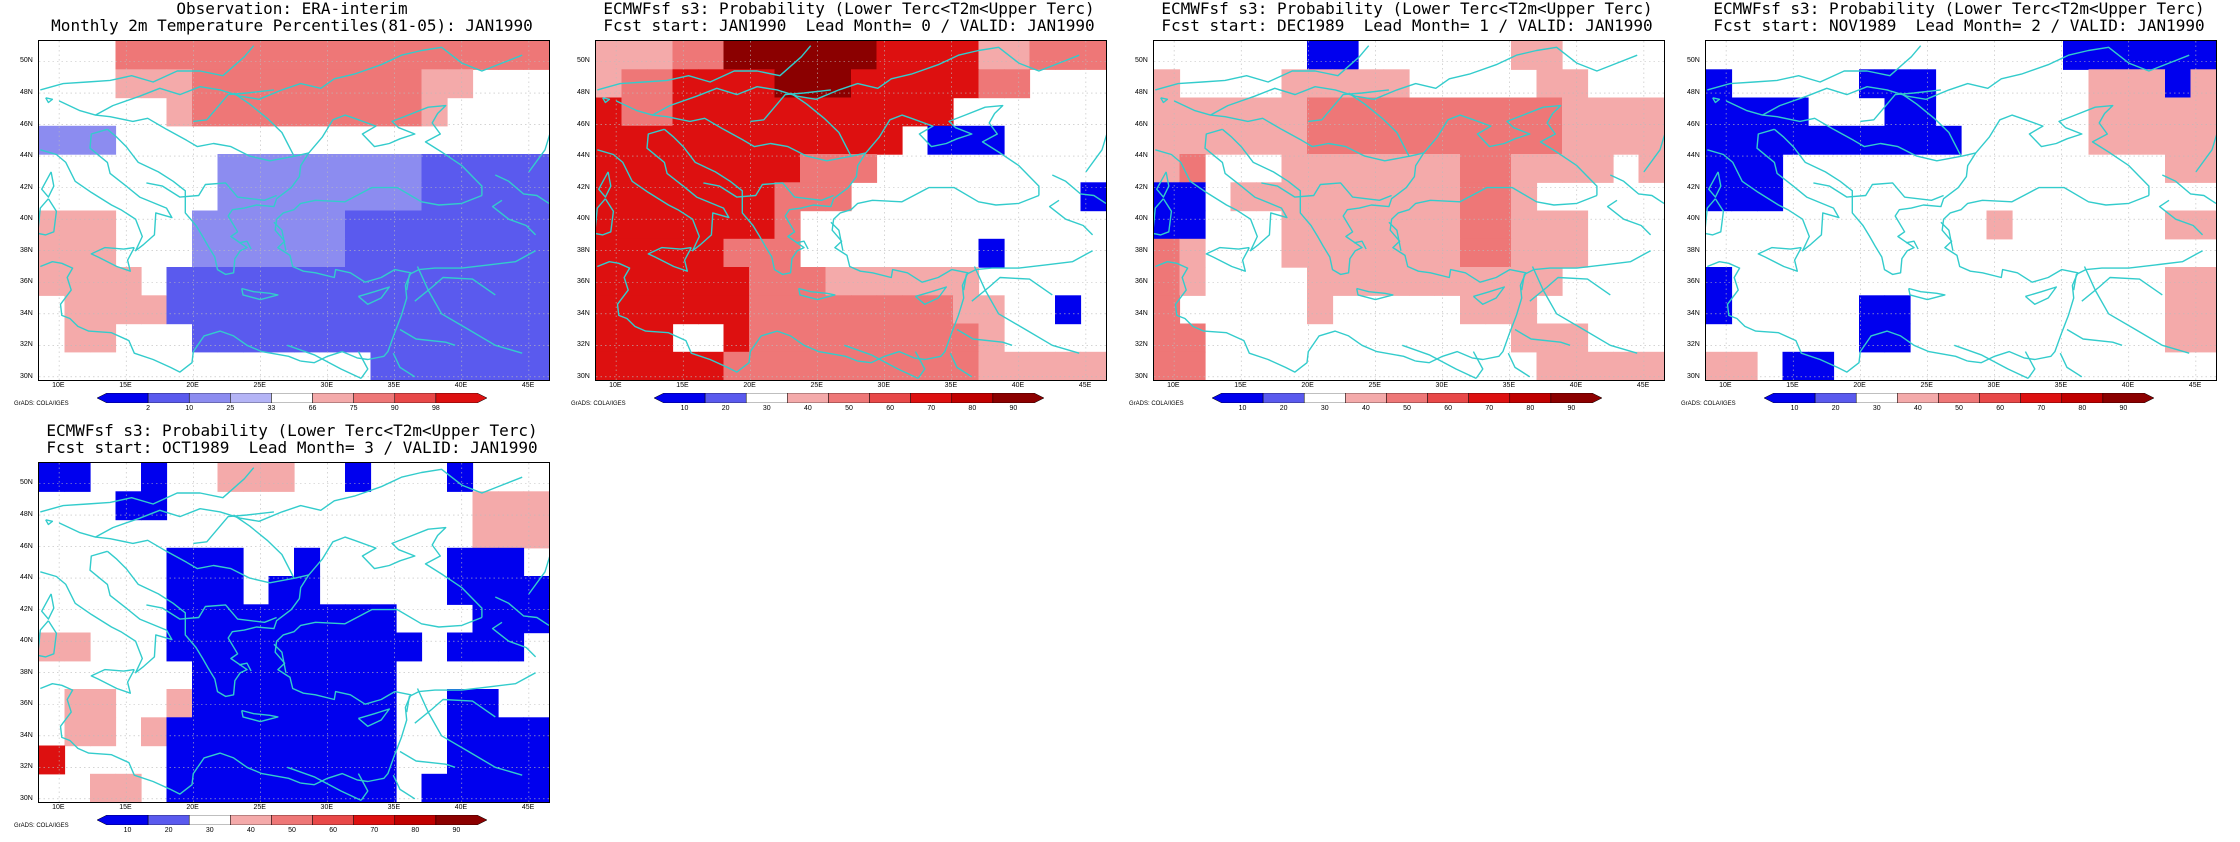 The image size is (2240, 842). What do you see at coordinates (26, 515) in the screenshot?
I see `lat-tick-label: 48N` at bounding box center [26, 515].